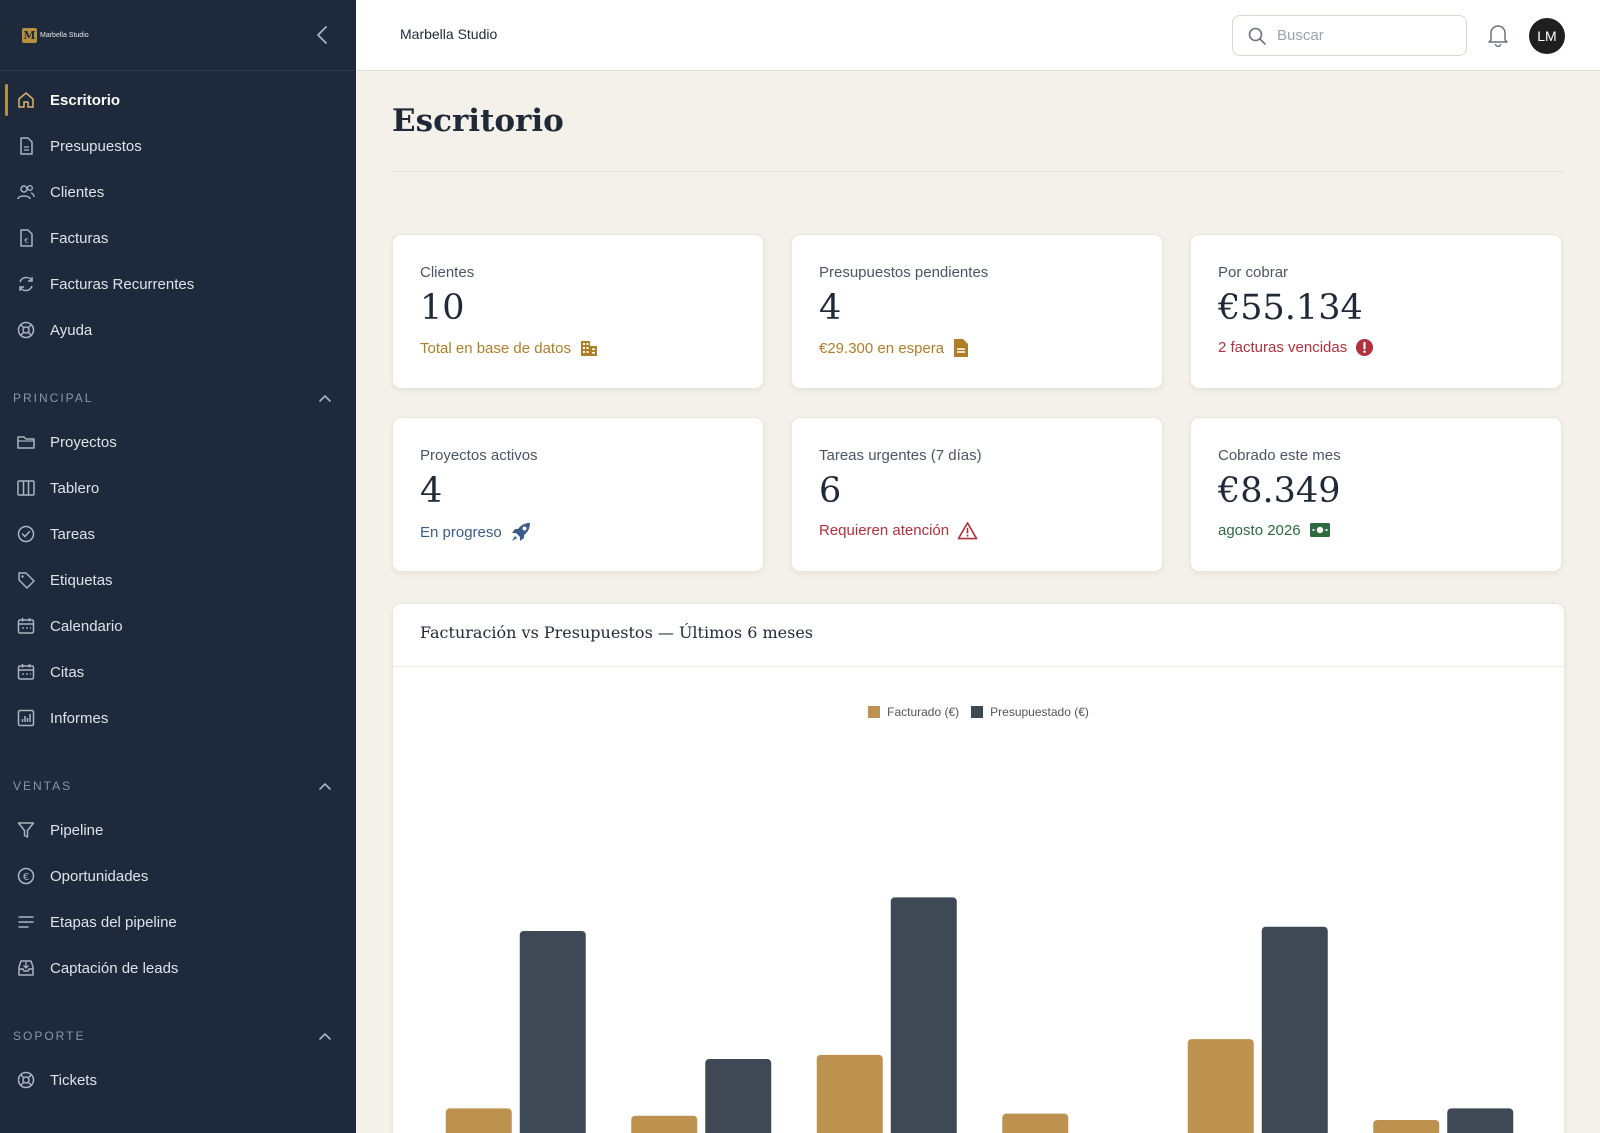 Image resolution: width=1600 pixels, height=1133 pixels. I want to click on invoice-icon: €, so click(26, 238).